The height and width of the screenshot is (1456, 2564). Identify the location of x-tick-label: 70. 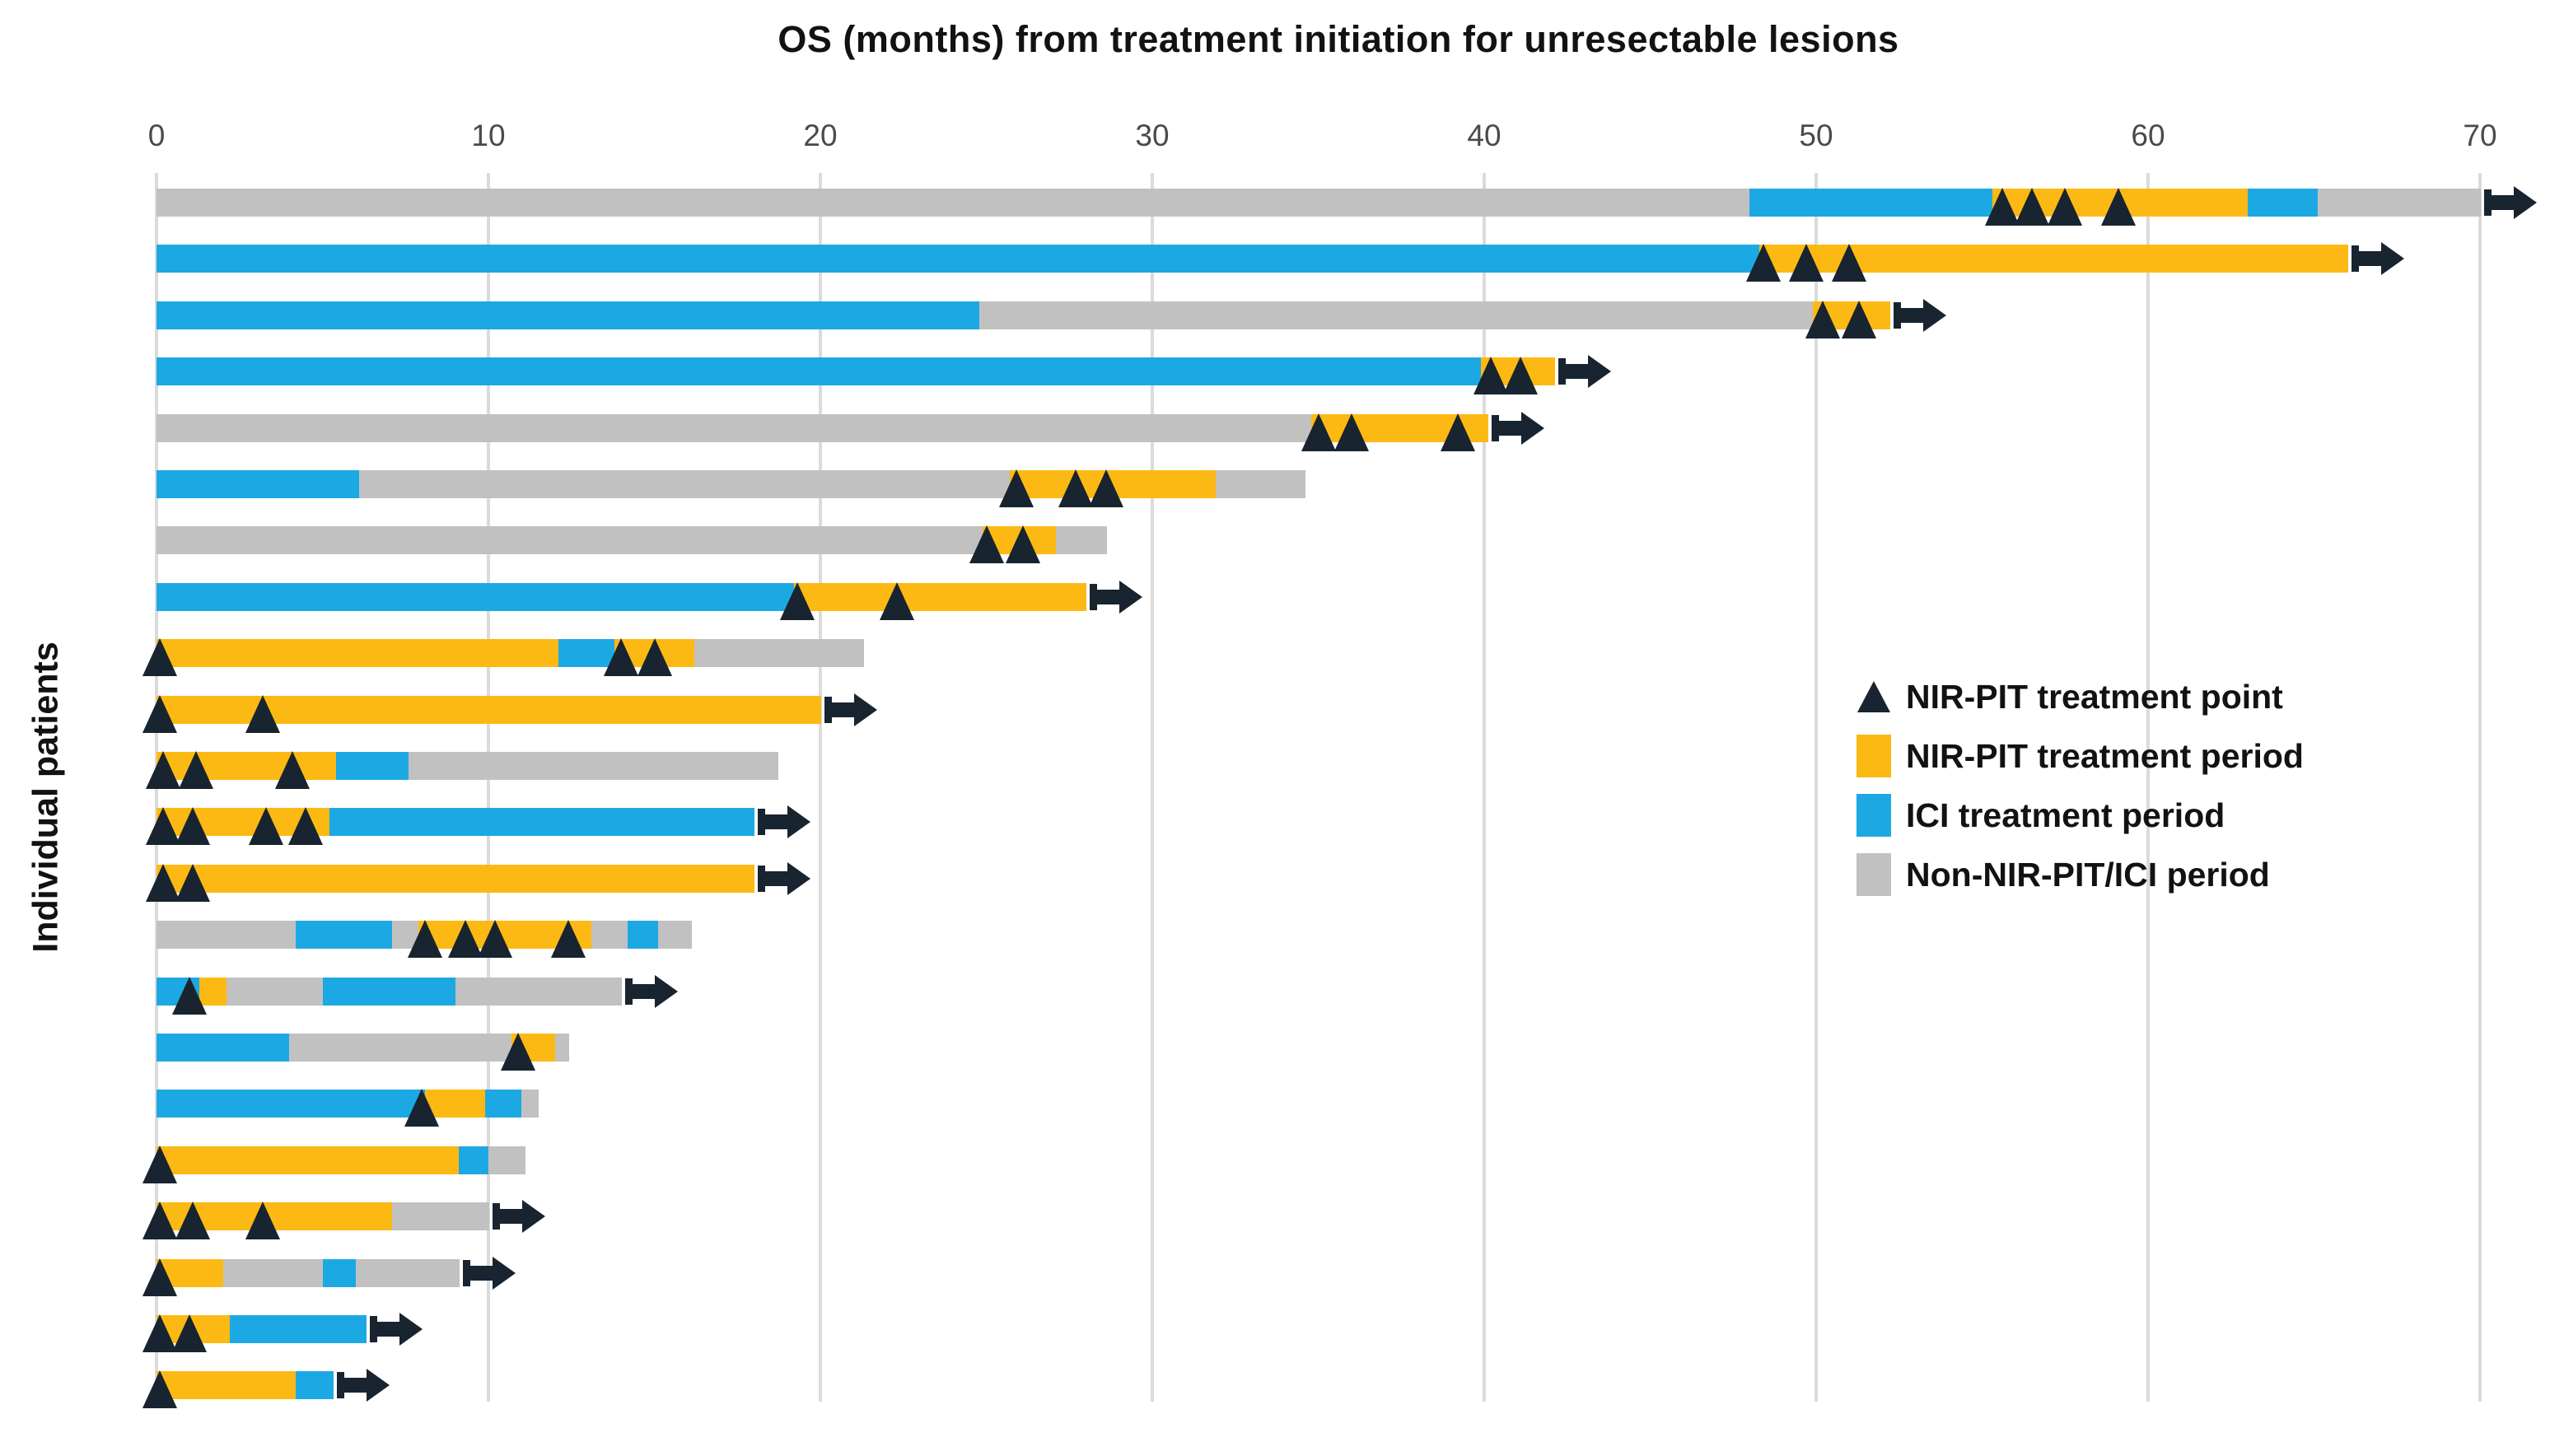
(2480, 135).